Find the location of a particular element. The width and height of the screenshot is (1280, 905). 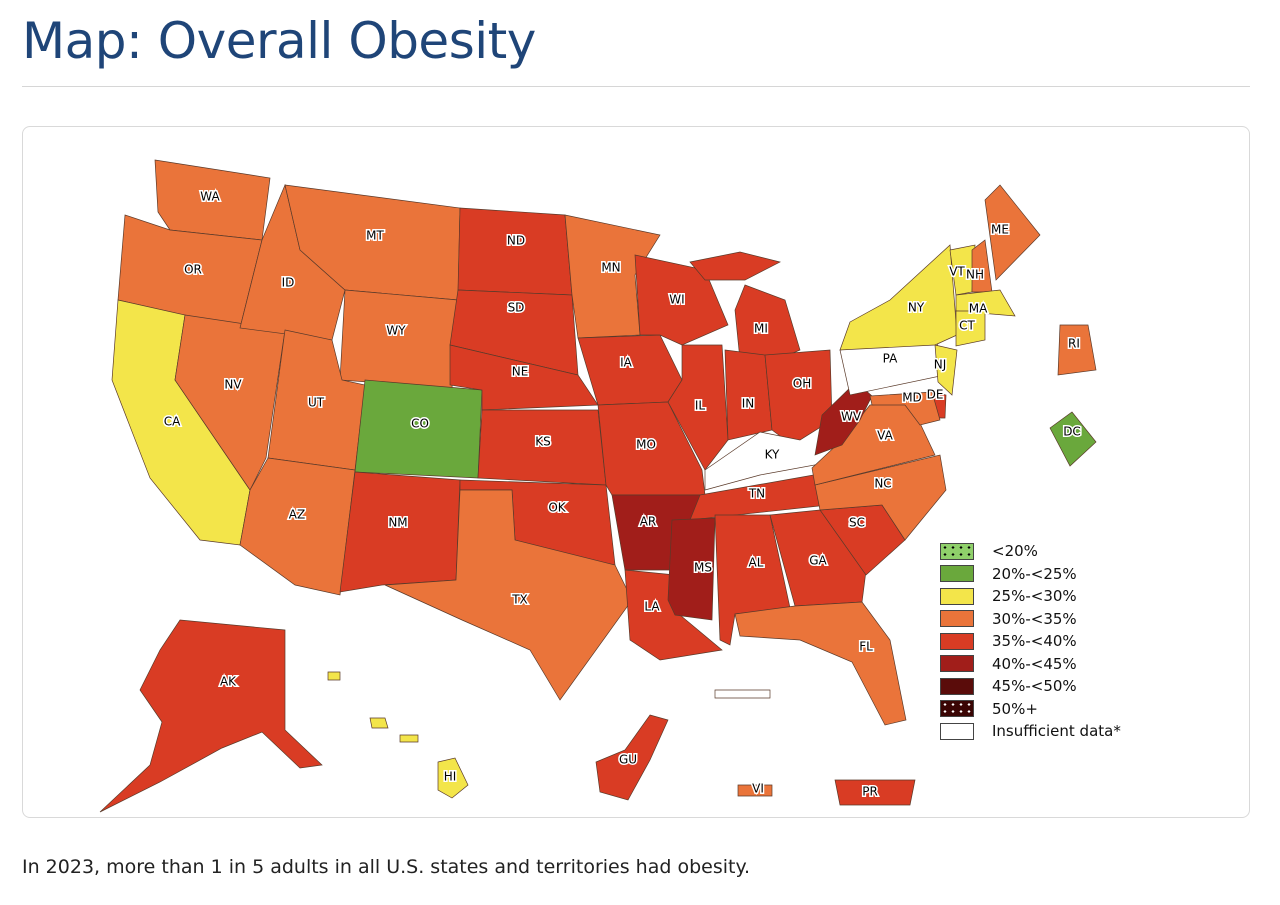

state-label: CT is located at coordinates (967, 326).